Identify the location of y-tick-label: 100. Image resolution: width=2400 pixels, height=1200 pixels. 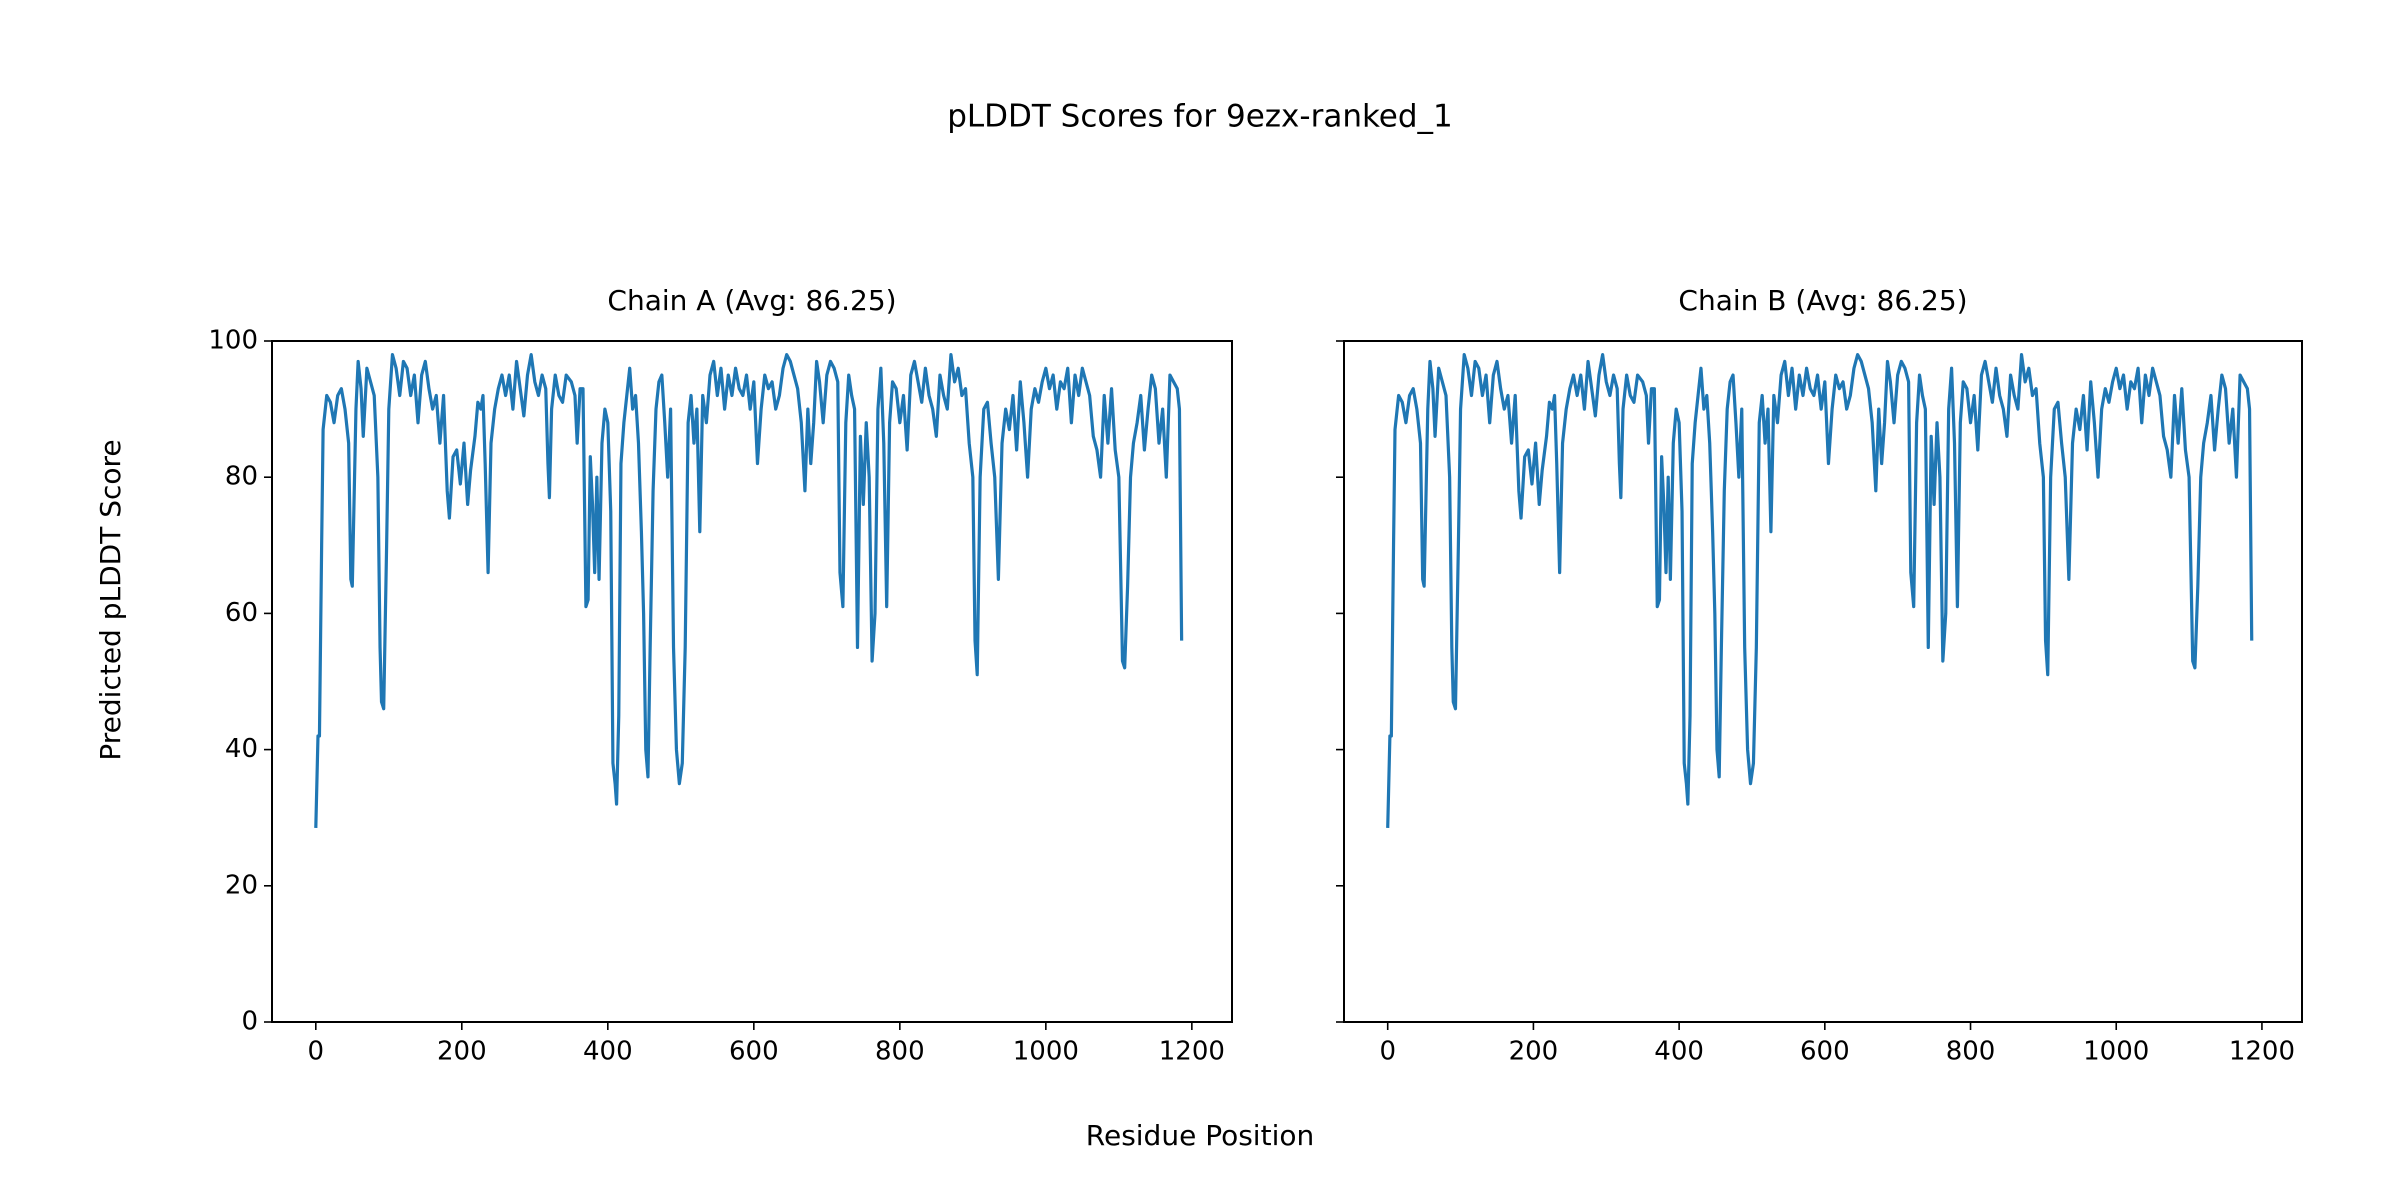
(233, 341).